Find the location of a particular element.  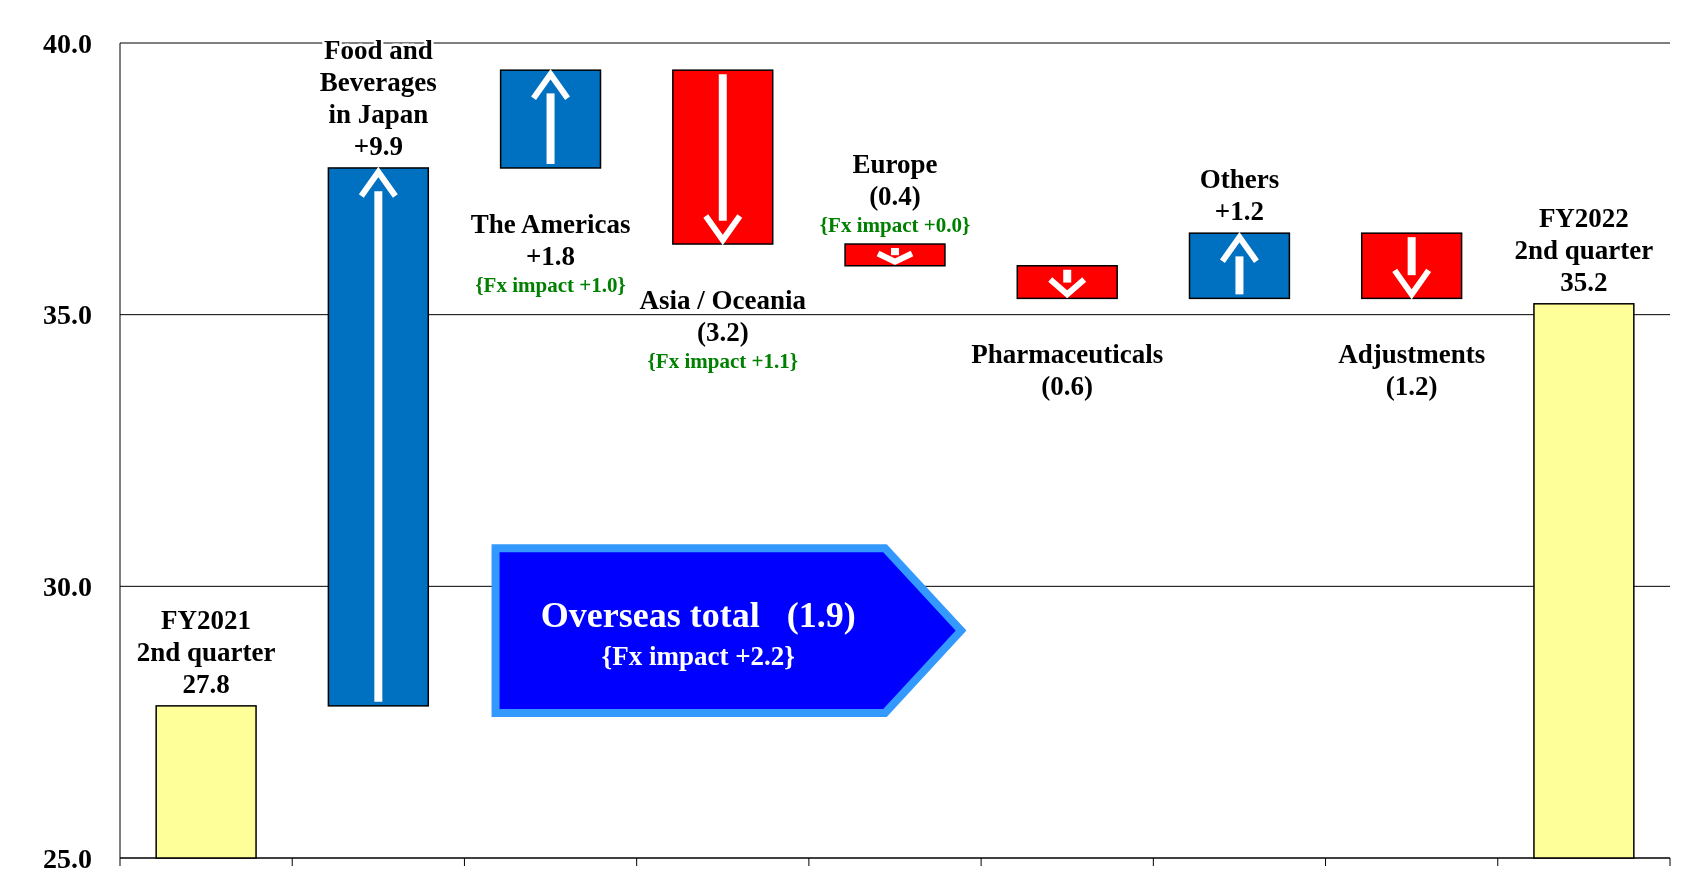

y-tick-label: 30.0 is located at coordinates (67, 587).